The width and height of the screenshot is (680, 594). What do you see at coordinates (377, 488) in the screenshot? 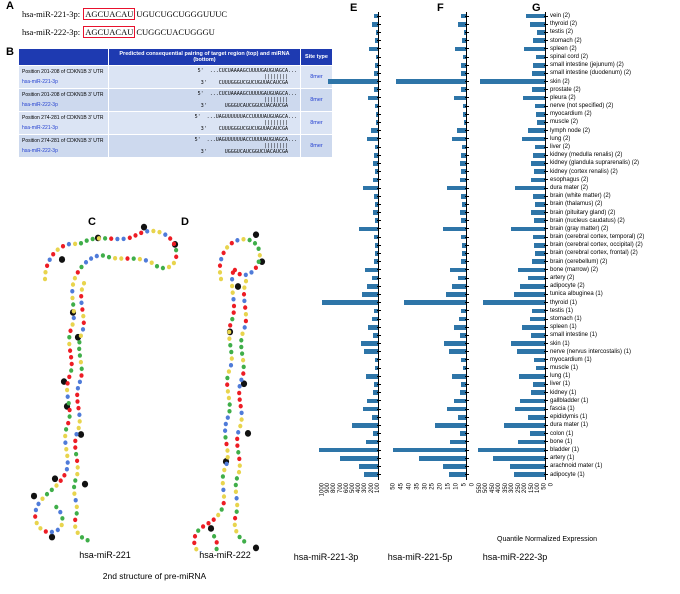
I see `x-tick-label: 100` at bounding box center [377, 488].